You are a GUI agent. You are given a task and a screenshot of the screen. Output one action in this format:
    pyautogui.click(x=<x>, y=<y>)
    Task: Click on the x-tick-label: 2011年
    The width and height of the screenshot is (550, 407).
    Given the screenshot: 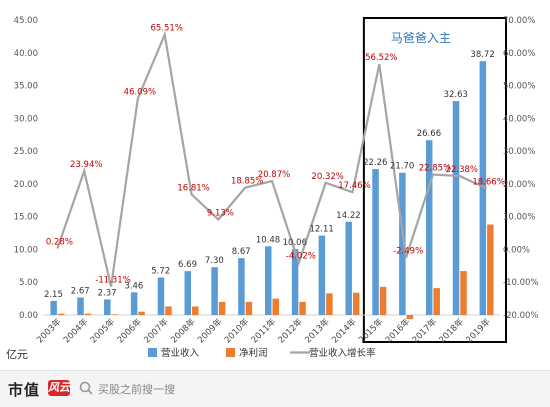 What is the action you would take?
    pyautogui.click(x=263, y=330)
    